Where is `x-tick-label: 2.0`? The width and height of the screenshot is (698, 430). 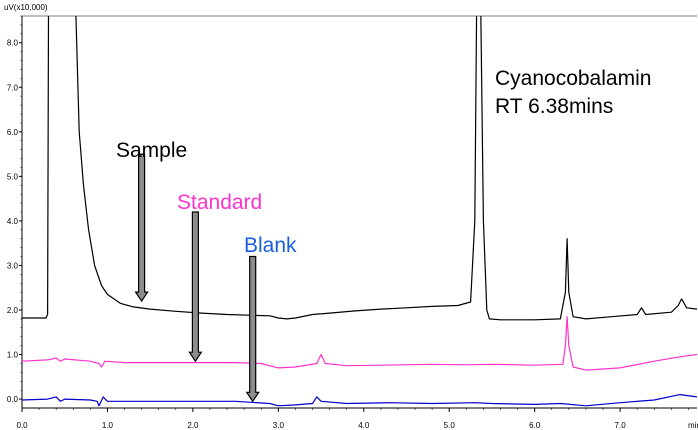 x-tick-label: 2.0 is located at coordinates (193, 425).